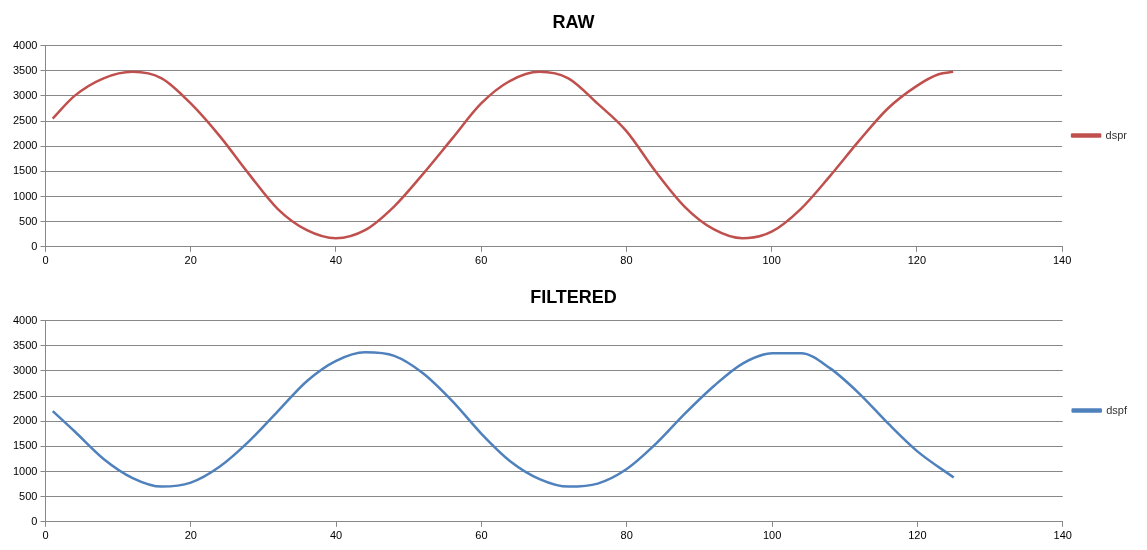  What do you see at coordinates (573, 21) in the screenshot?
I see `chart-title: RAW` at bounding box center [573, 21].